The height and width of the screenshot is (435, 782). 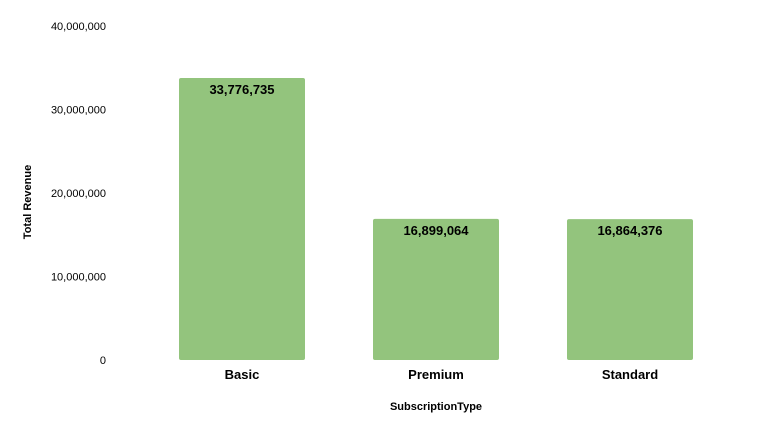 I want to click on x-tick-label-basic: Basic, so click(x=242, y=374).